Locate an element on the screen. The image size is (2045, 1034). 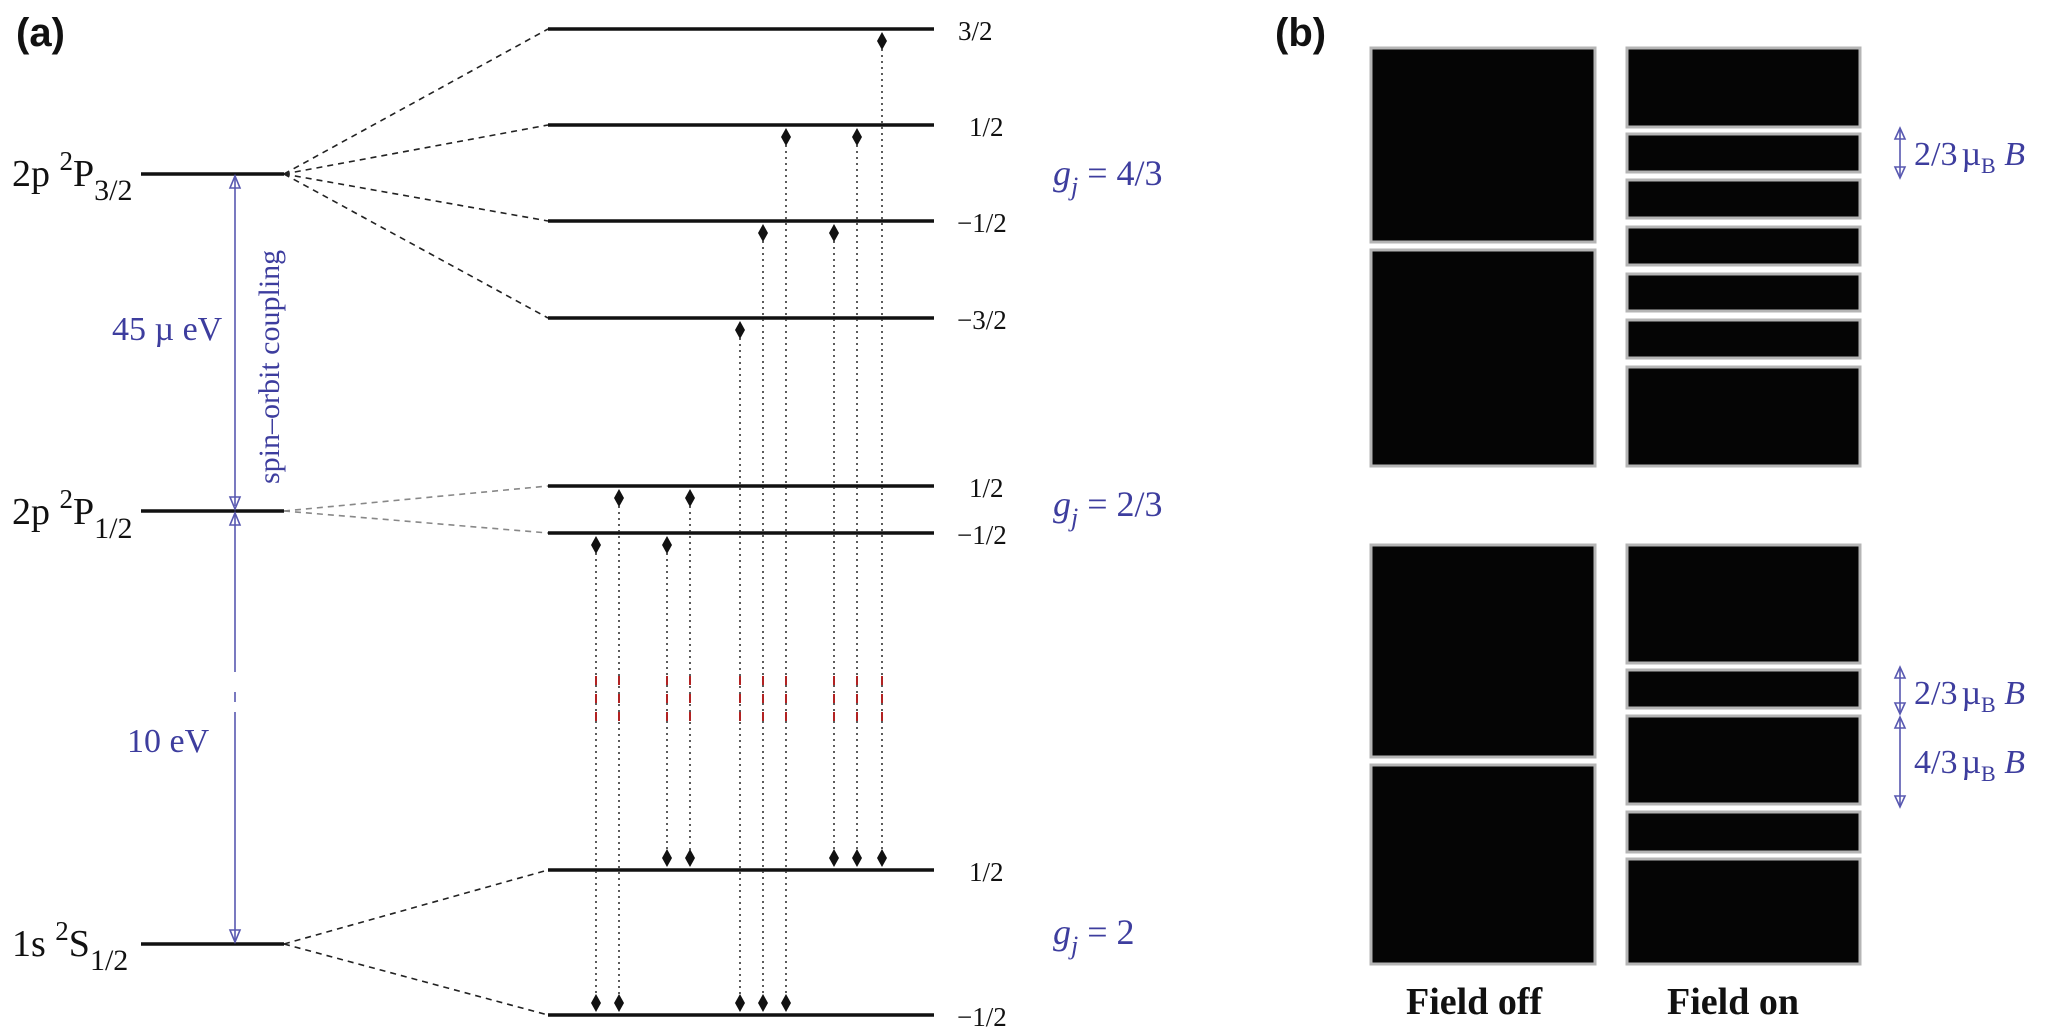
caption-field-on: Field on is located at coordinates (1733, 1002).